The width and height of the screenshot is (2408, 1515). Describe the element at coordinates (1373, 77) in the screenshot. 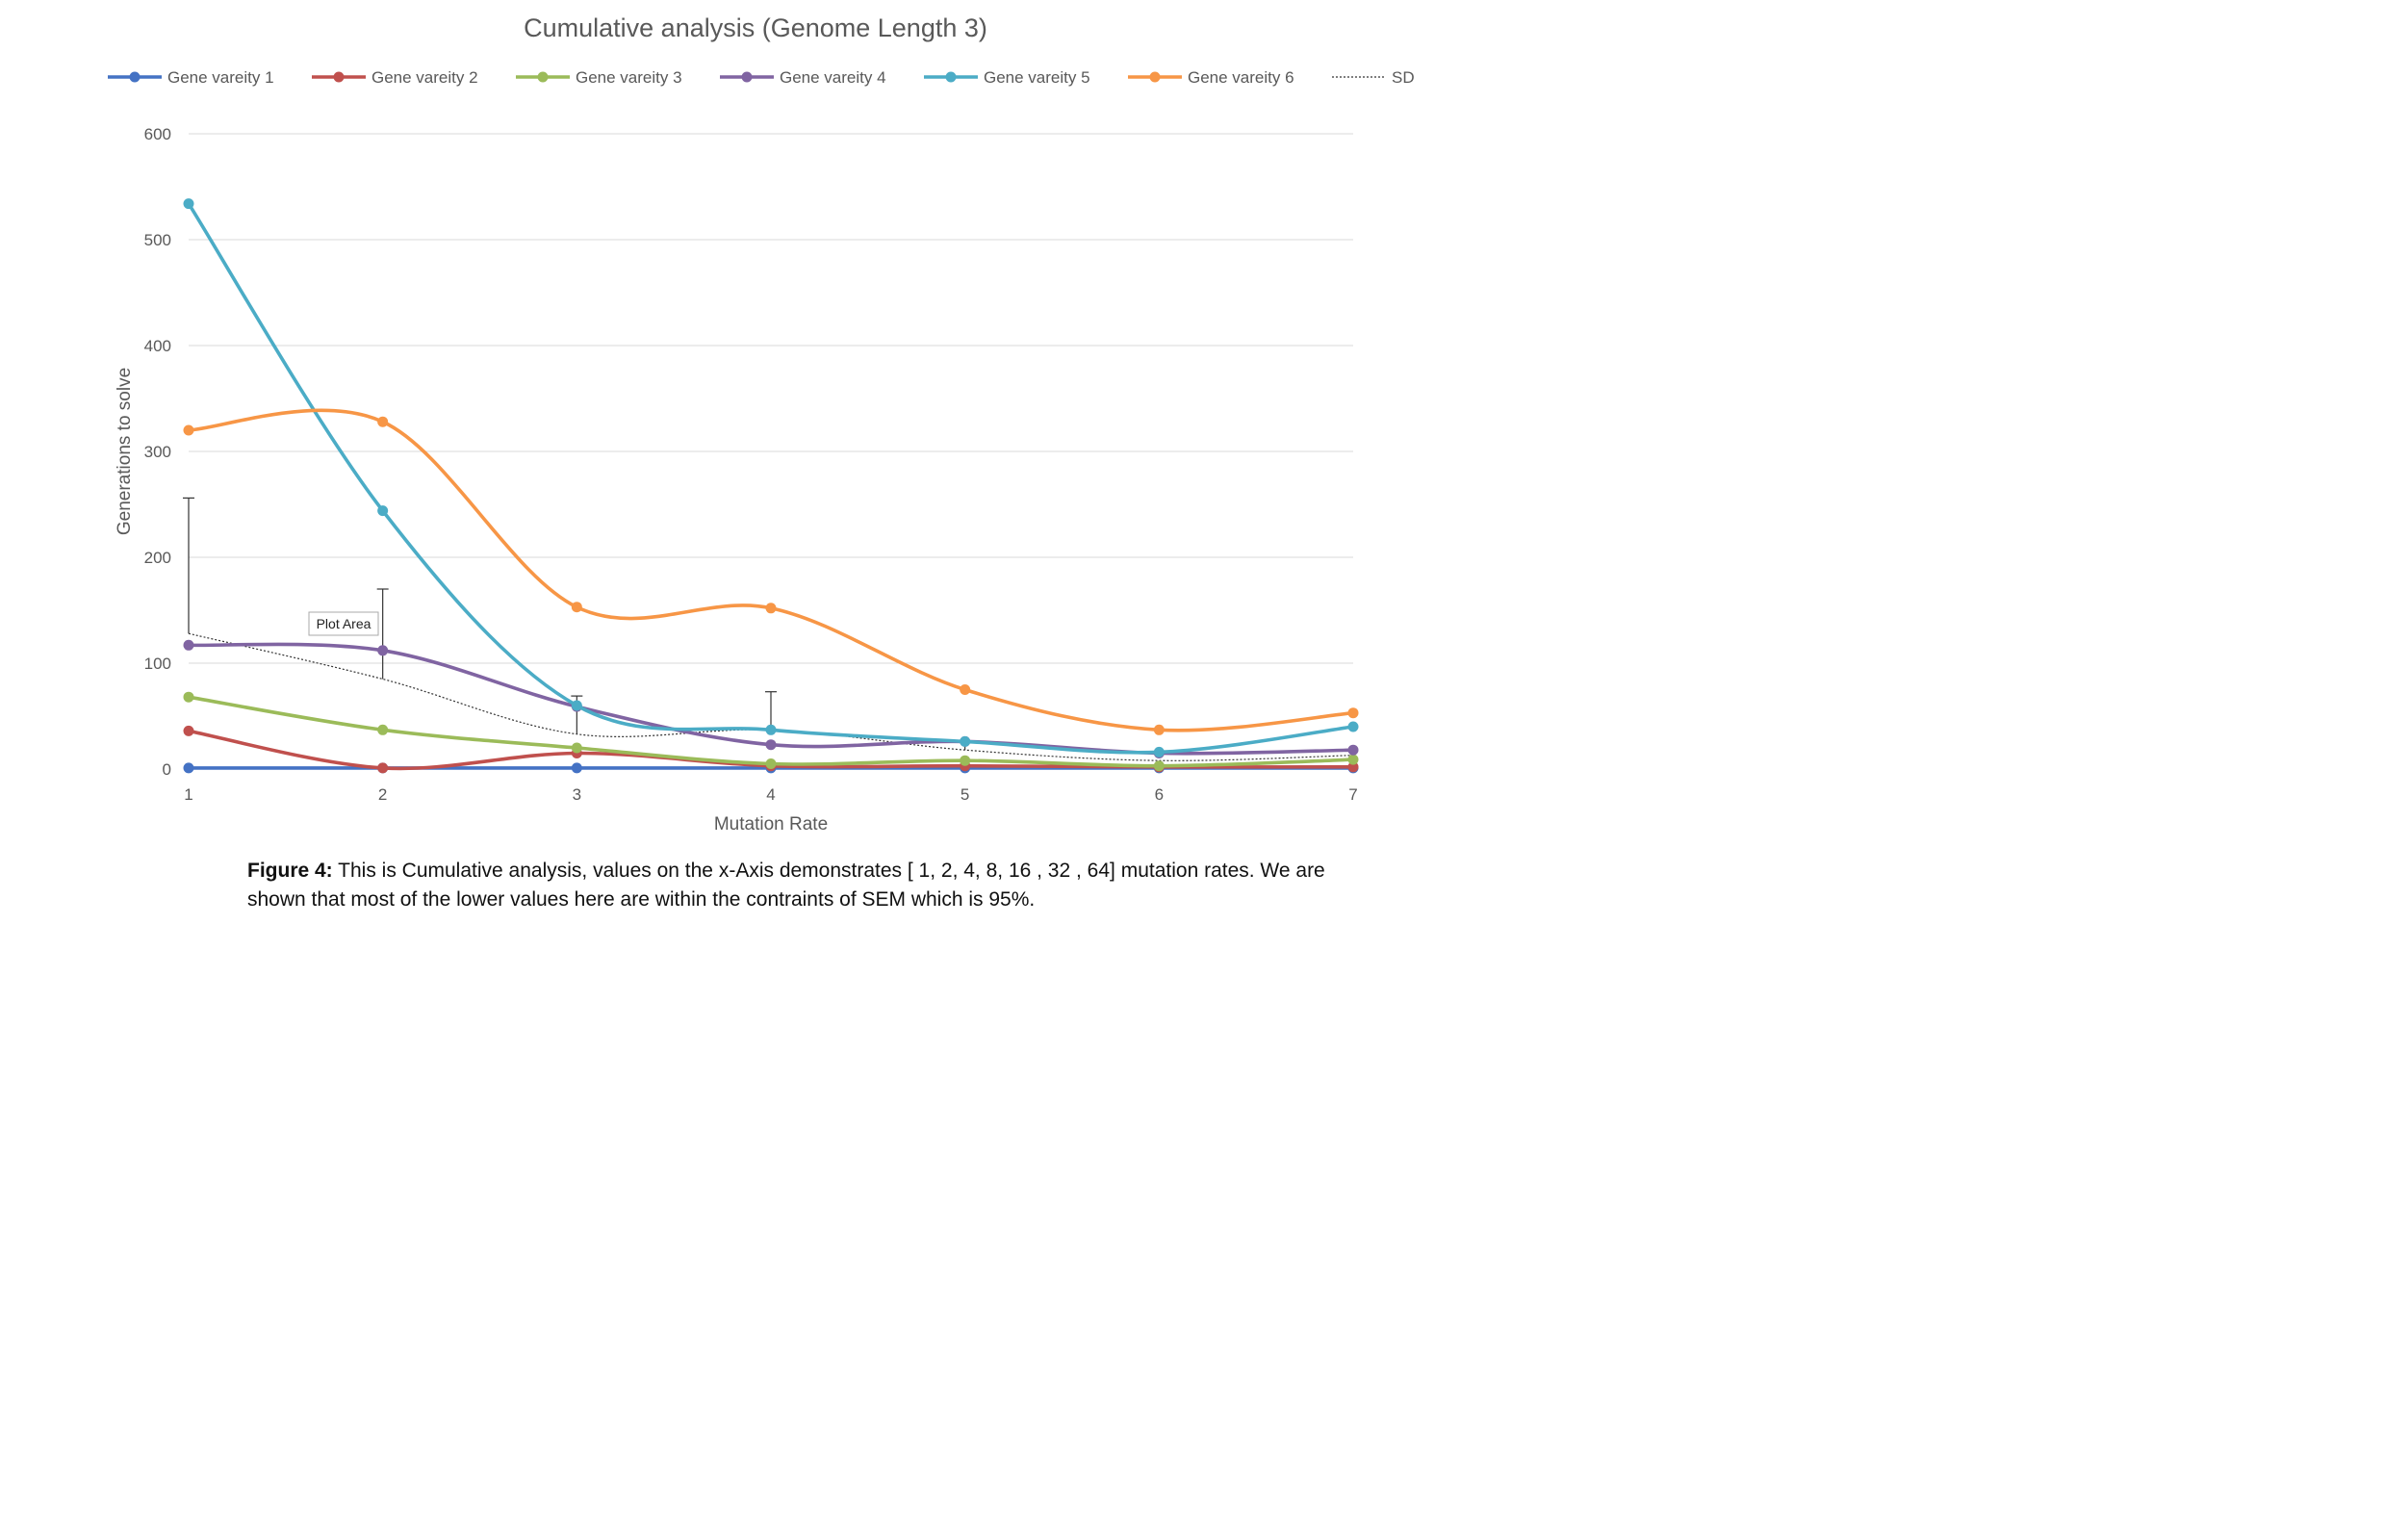

I see `legend-item-sd: SD` at that location.